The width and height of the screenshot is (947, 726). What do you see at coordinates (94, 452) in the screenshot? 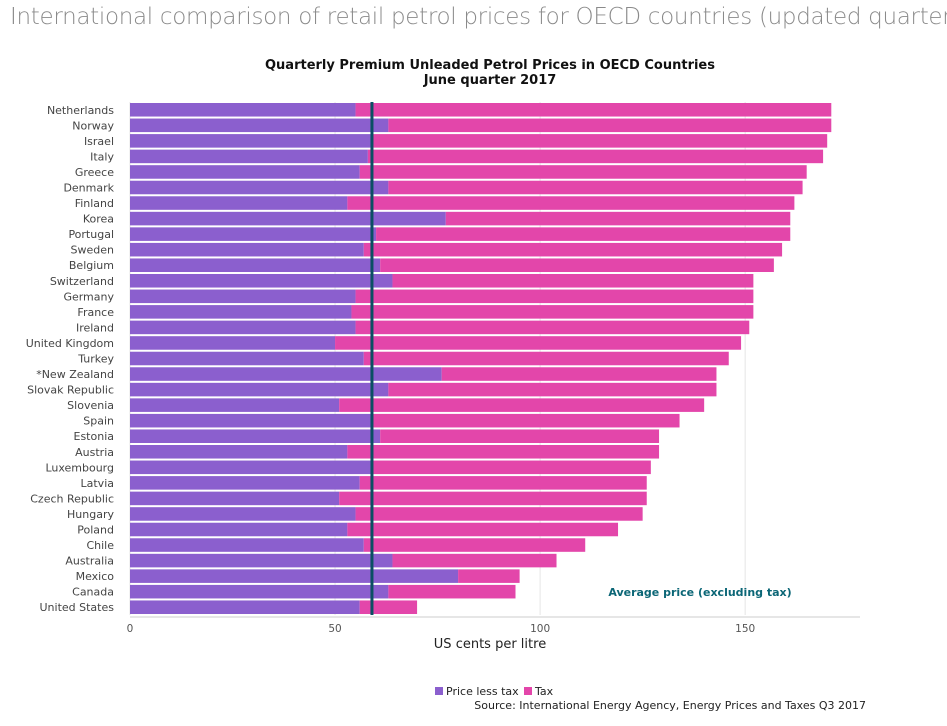
I see `category-label-22: Austria` at bounding box center [94, 452].